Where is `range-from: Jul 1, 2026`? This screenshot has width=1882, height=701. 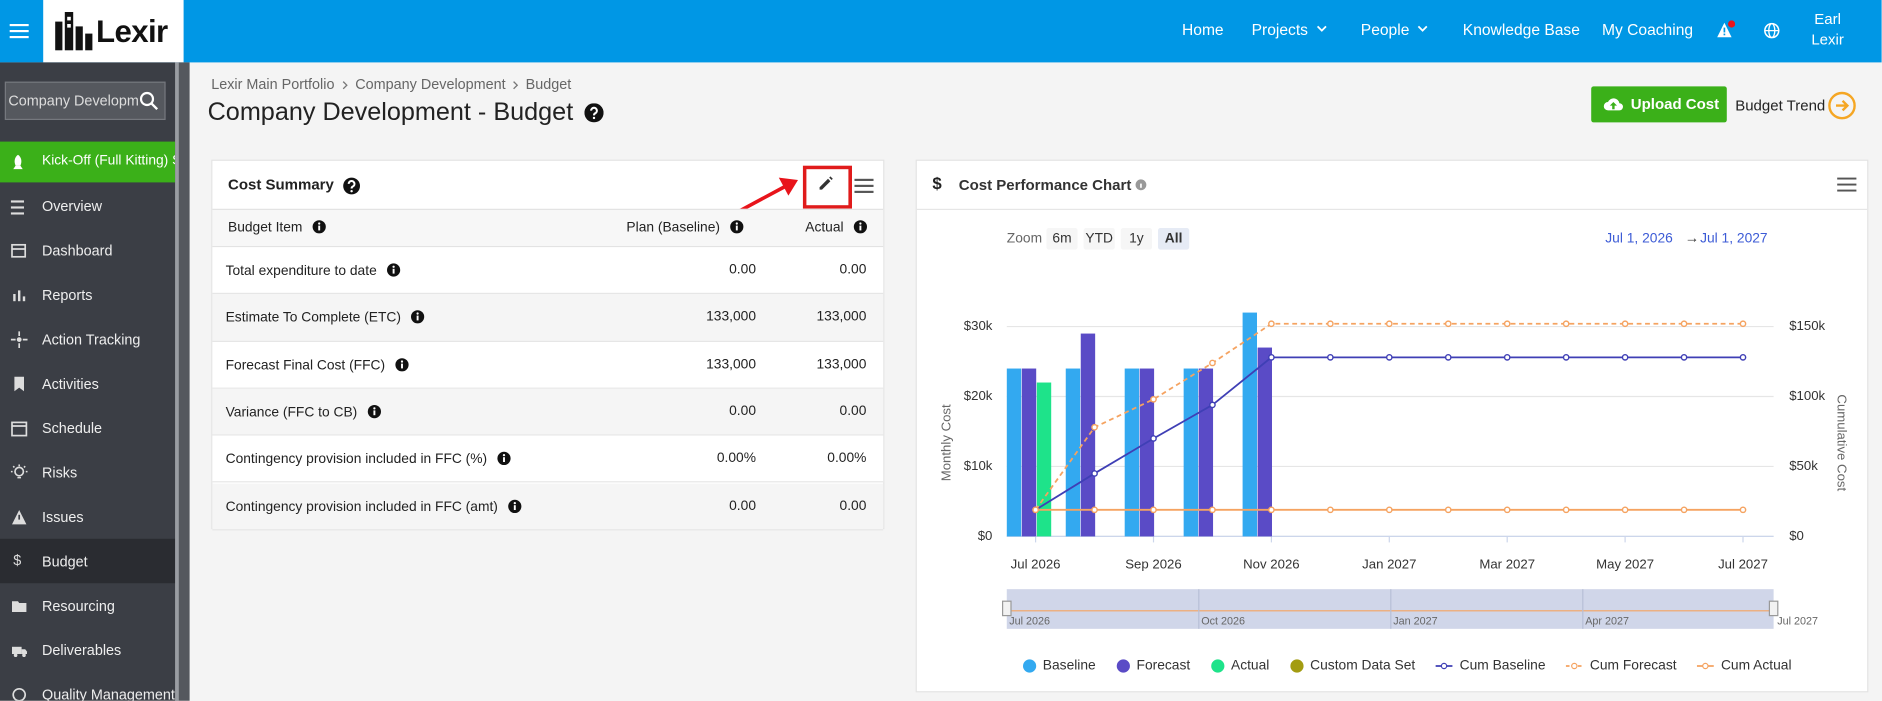 range-from: Jul 1, 2026 is located at coordinates (1639, 237).